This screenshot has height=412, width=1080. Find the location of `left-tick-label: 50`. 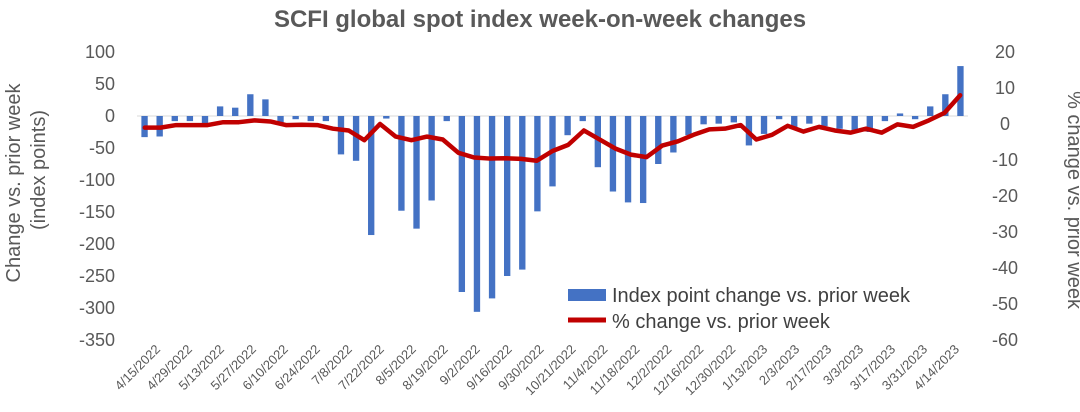

left-tick-label: 50 is located at coordinates (105, 84).